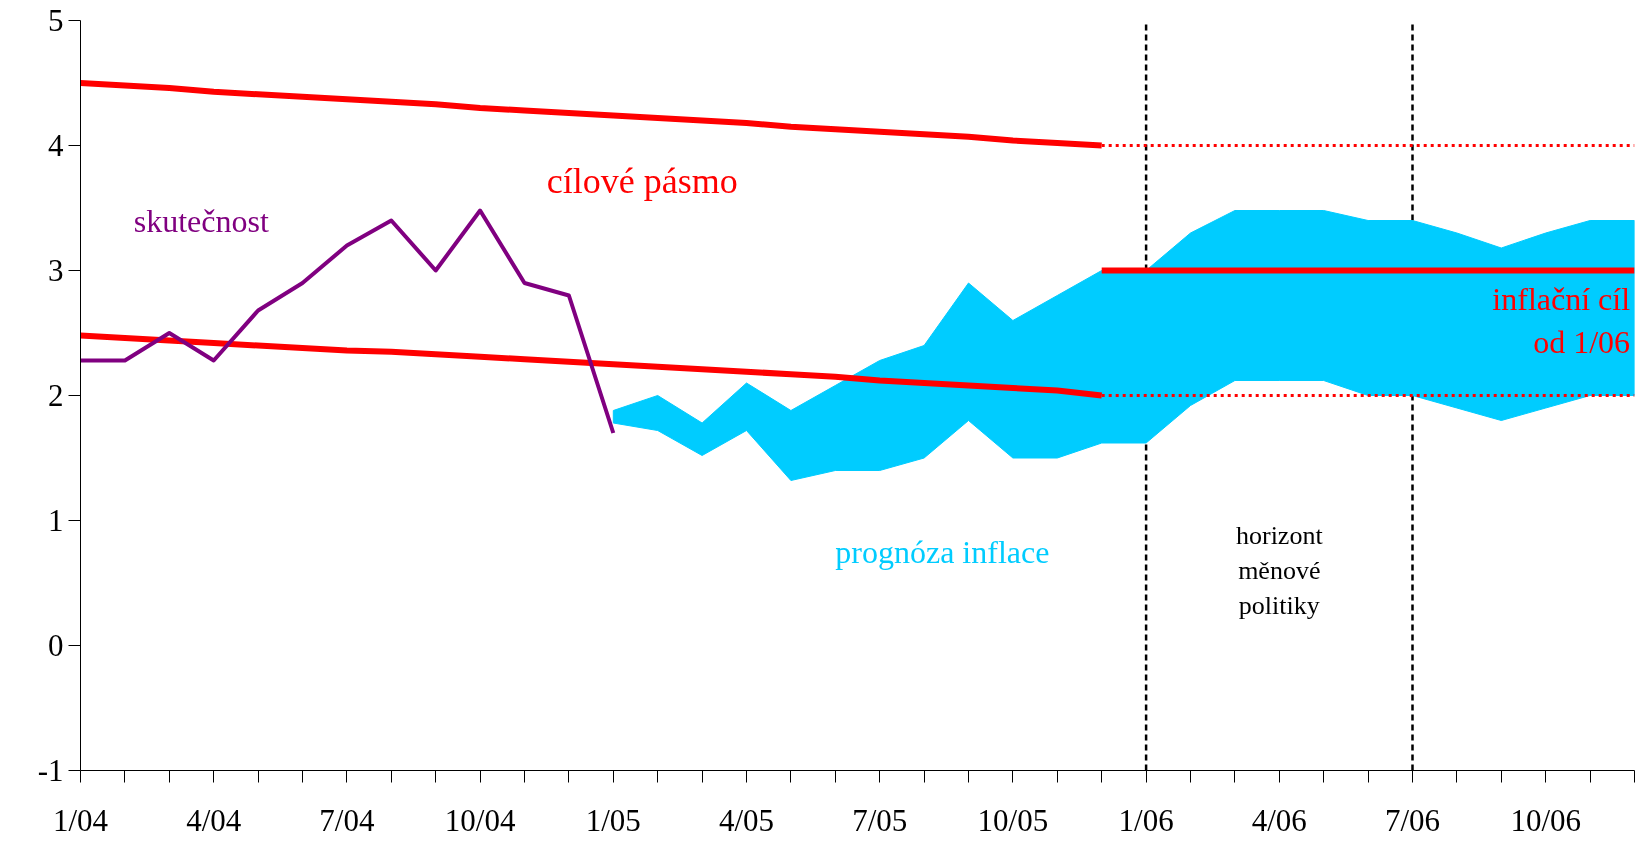 The height and width of the screenshot is (848, 1646). What do you see at coordinates (214, 820) in the screenshot?
I see `x-tick-label: 4/04` at bounding box center [214, 820].